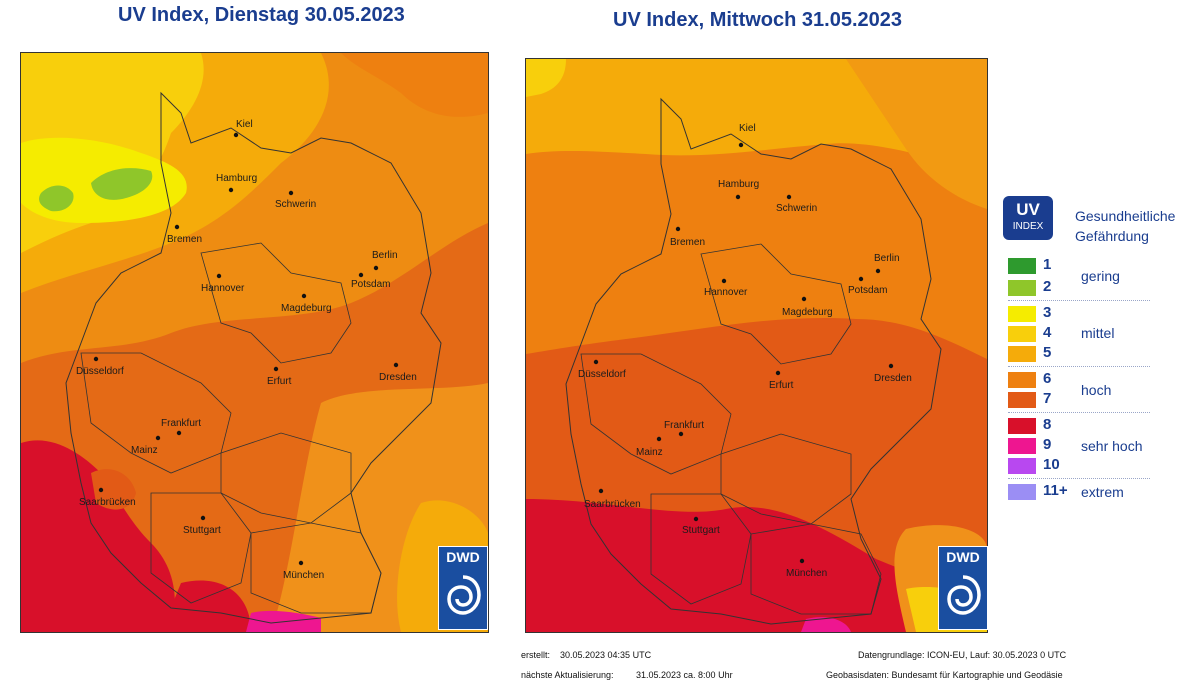 The width and height of the screenshot is (1200, 692). Describe the element at coordinates (1047, 378) in the screenshot. I see `legend-level-6: 6` at that location.